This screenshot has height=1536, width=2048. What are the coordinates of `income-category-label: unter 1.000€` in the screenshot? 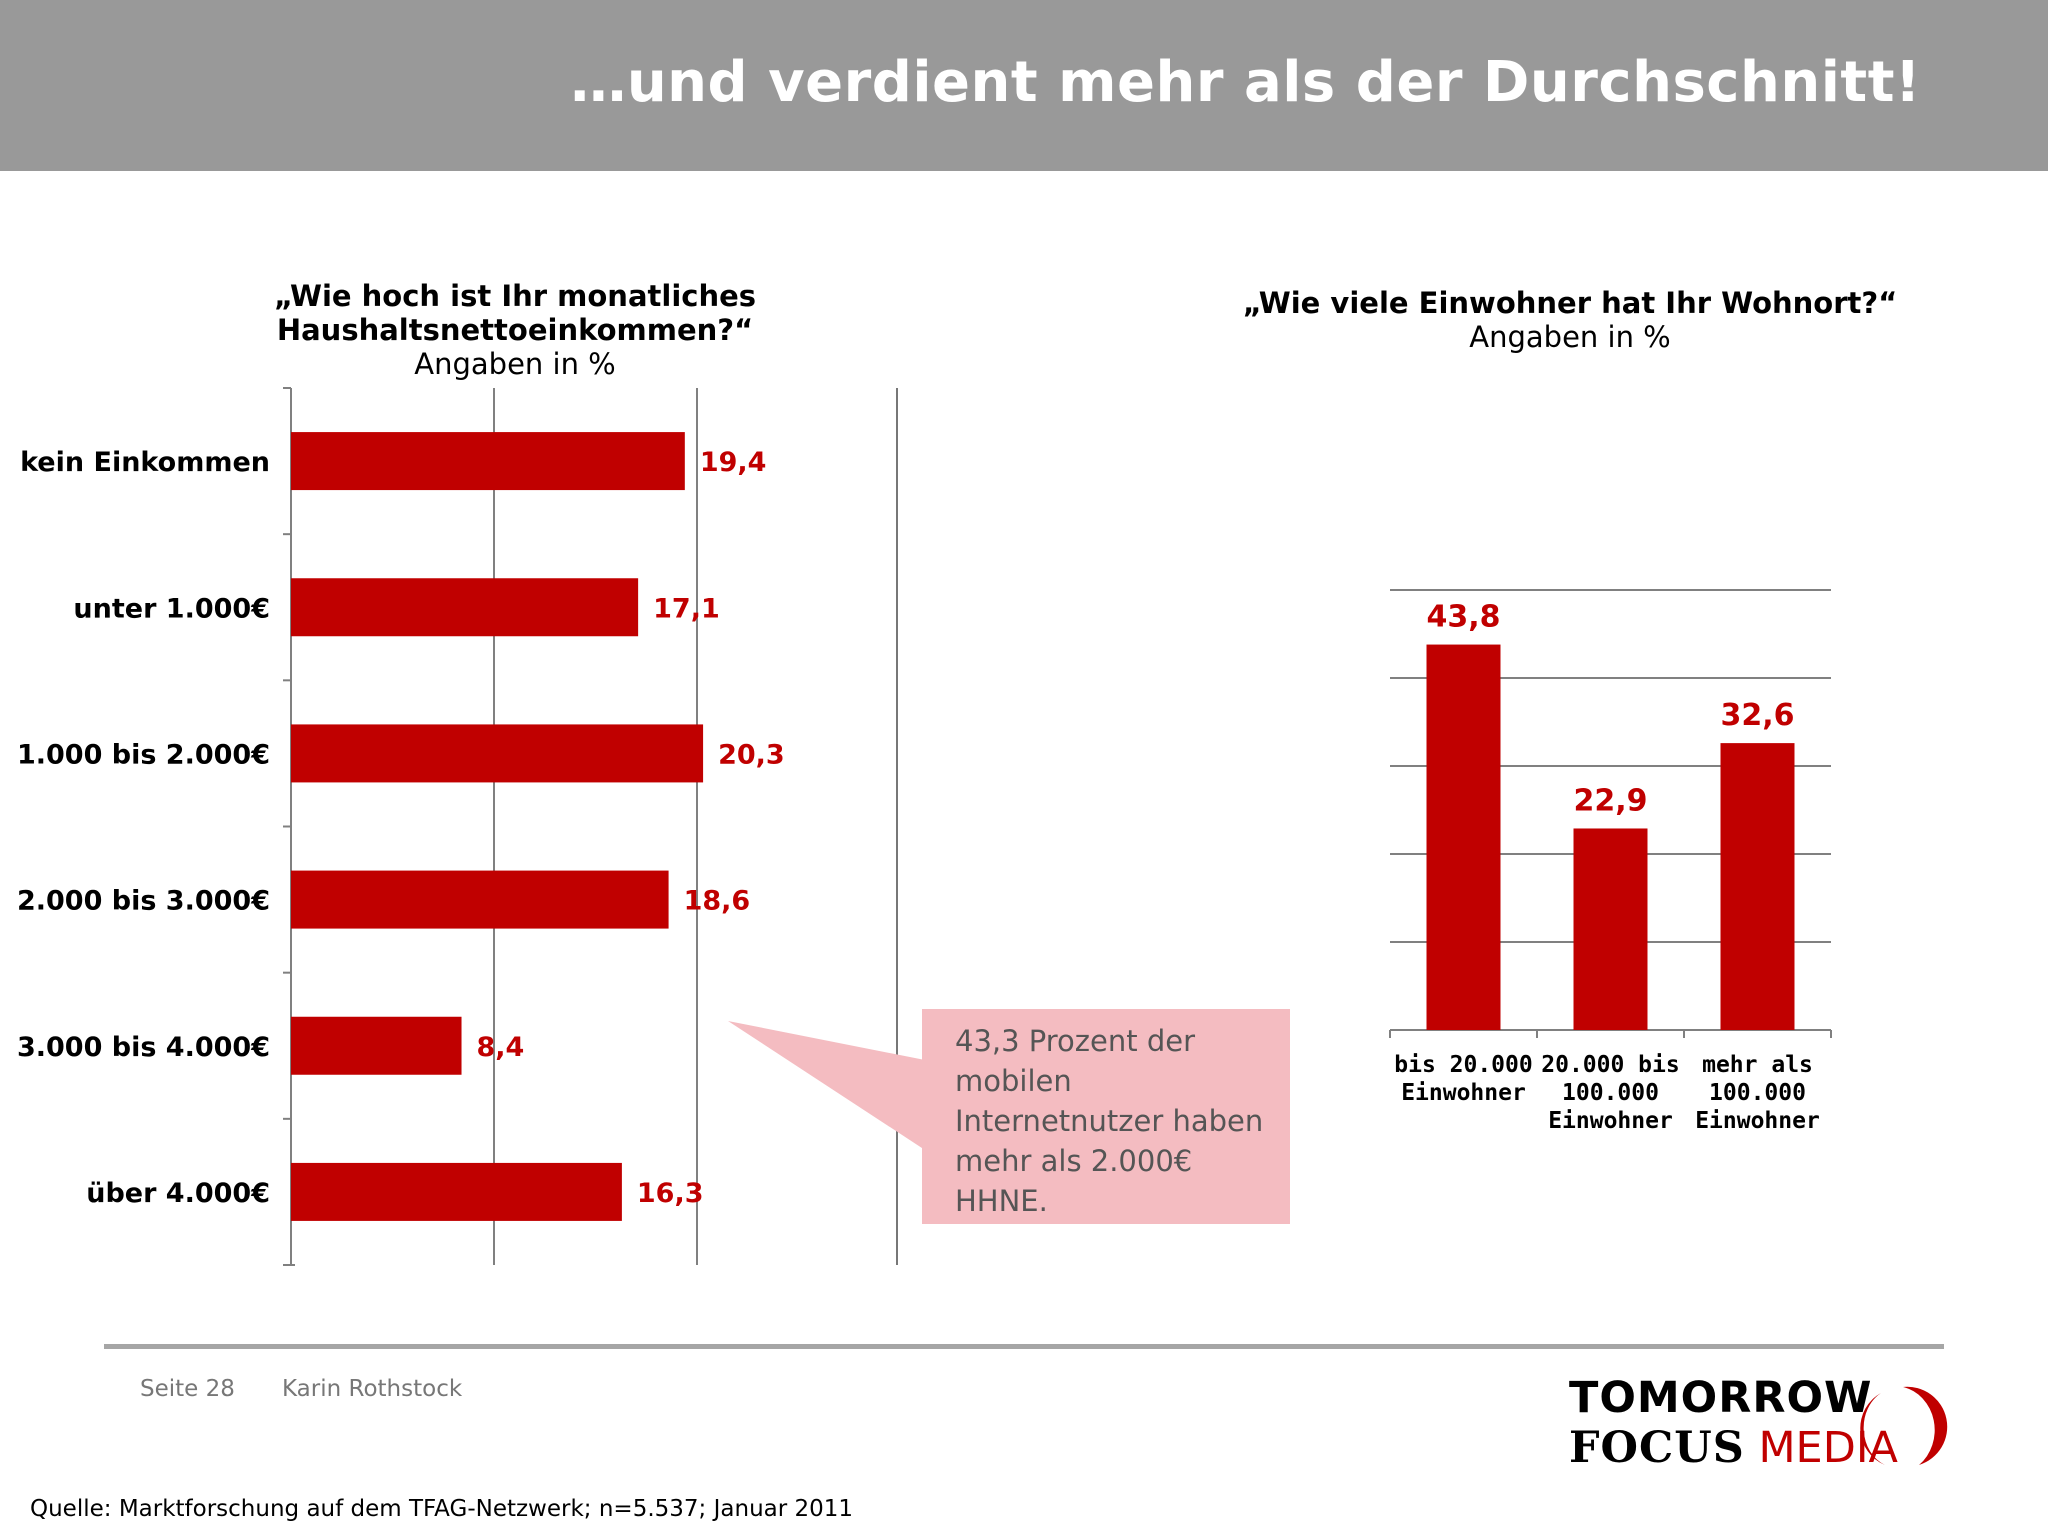 It's located at (171, 608).